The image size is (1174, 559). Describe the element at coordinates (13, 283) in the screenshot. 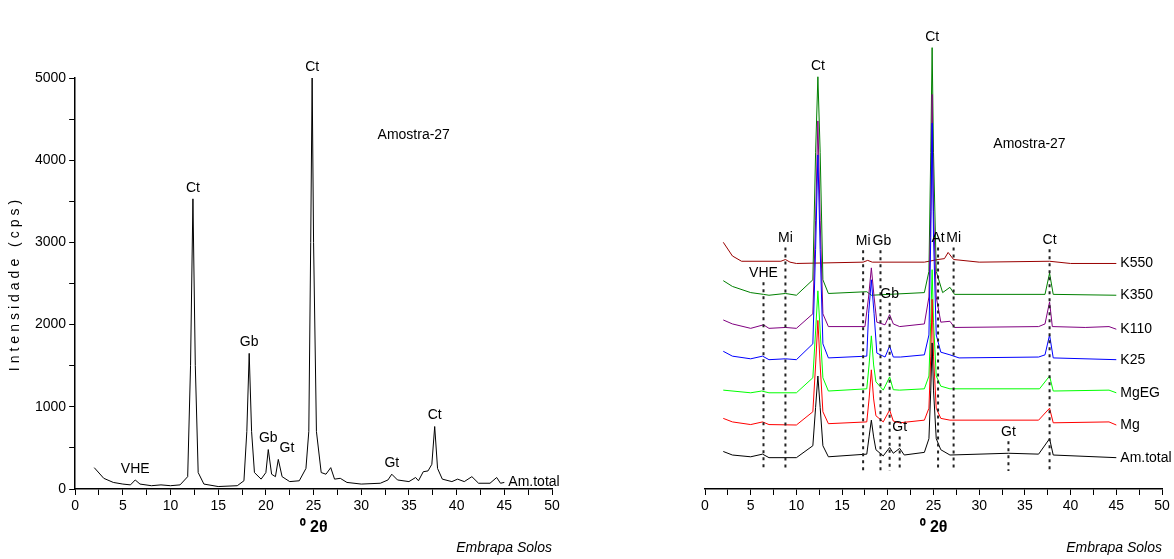

I see `y-axis-title: Intensidade (cps)` at that location.